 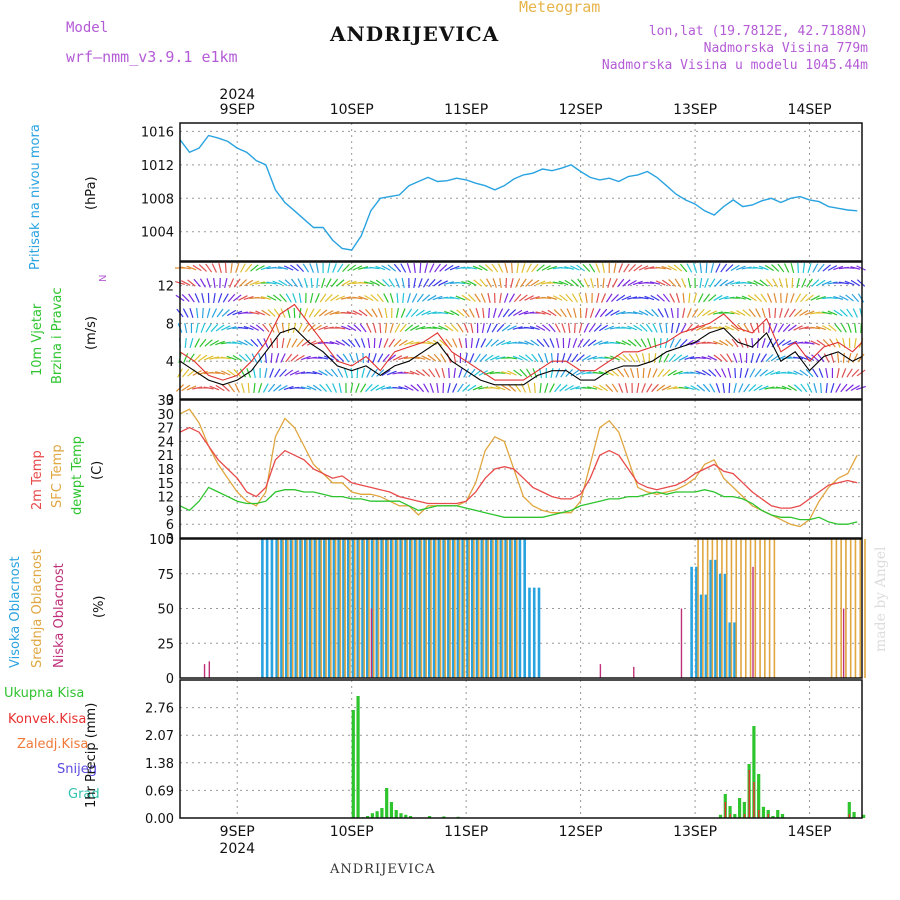 I want to click on x-tick-label-top: 13SEP, so click(x=695, y=110).